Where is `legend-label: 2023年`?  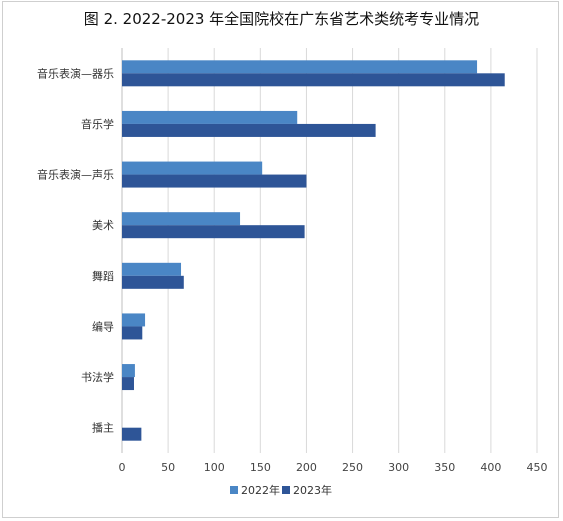 legend-label: 2023年 is located at coordinates (312, 490).